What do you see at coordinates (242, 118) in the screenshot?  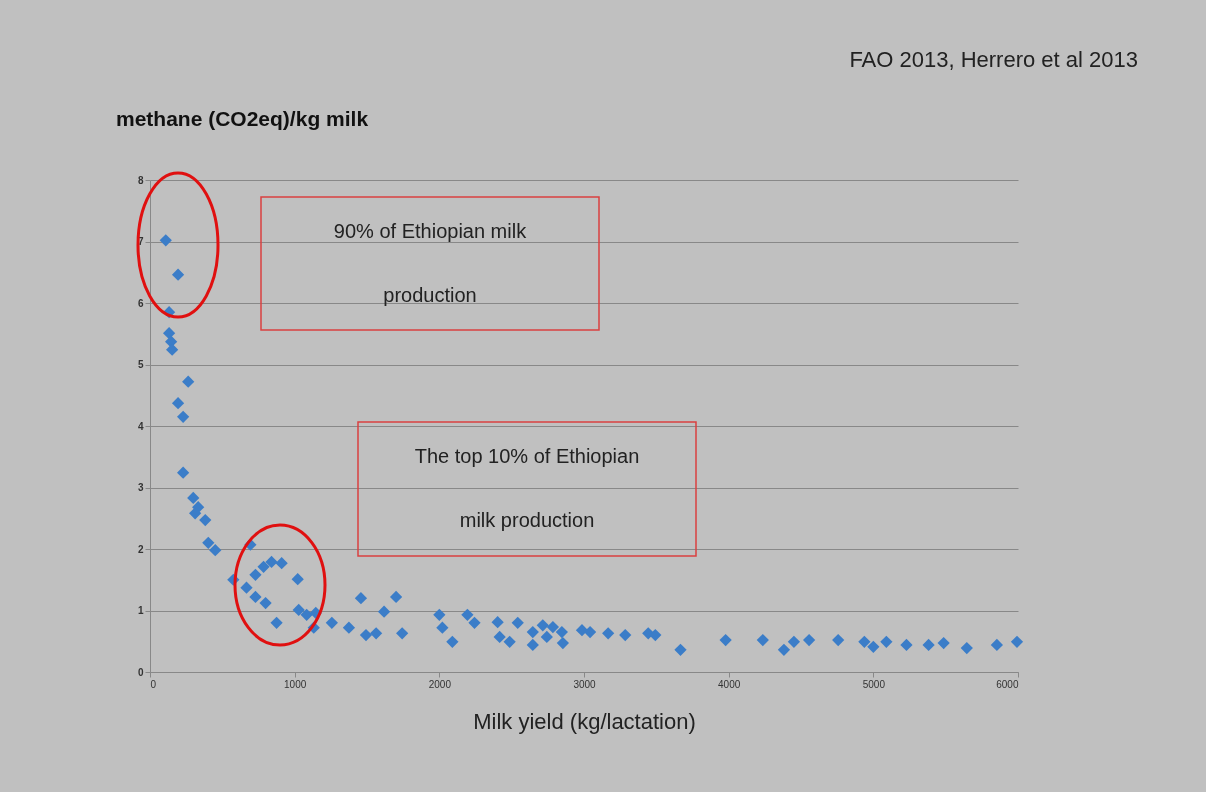 I see `y-axis-title: methane (CO2eq)/kg milk` at bounding box center [242, 118].